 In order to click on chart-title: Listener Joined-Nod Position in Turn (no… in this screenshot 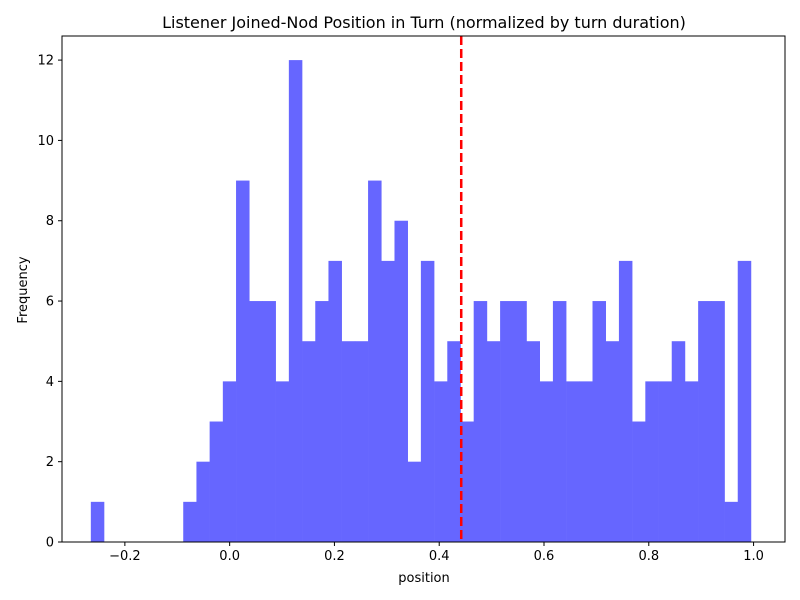, I will do `click(424, 22)`.